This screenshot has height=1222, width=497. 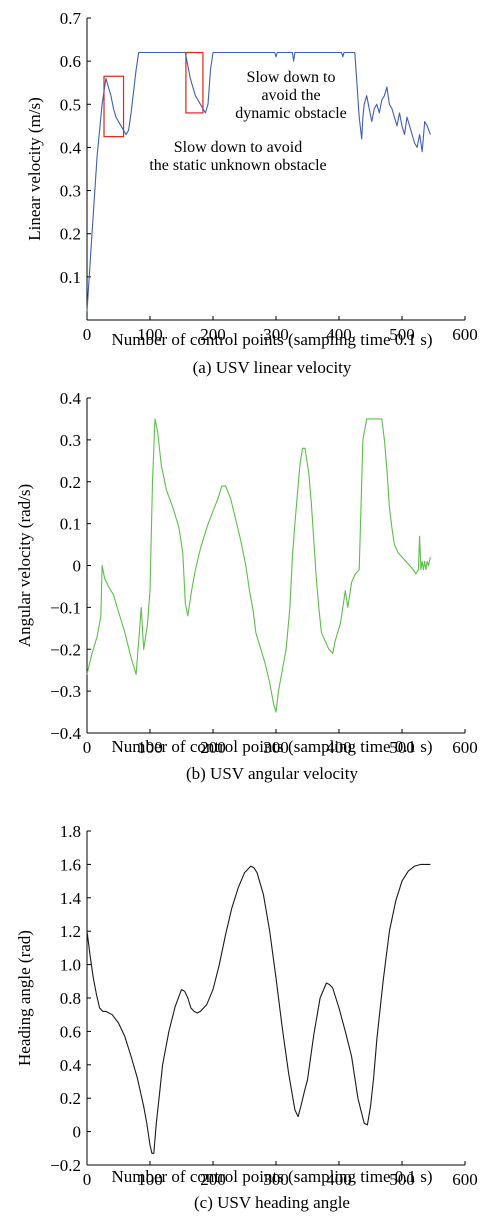 I want to click on y-tick-label: −0.3, so click(x=65, y=691).